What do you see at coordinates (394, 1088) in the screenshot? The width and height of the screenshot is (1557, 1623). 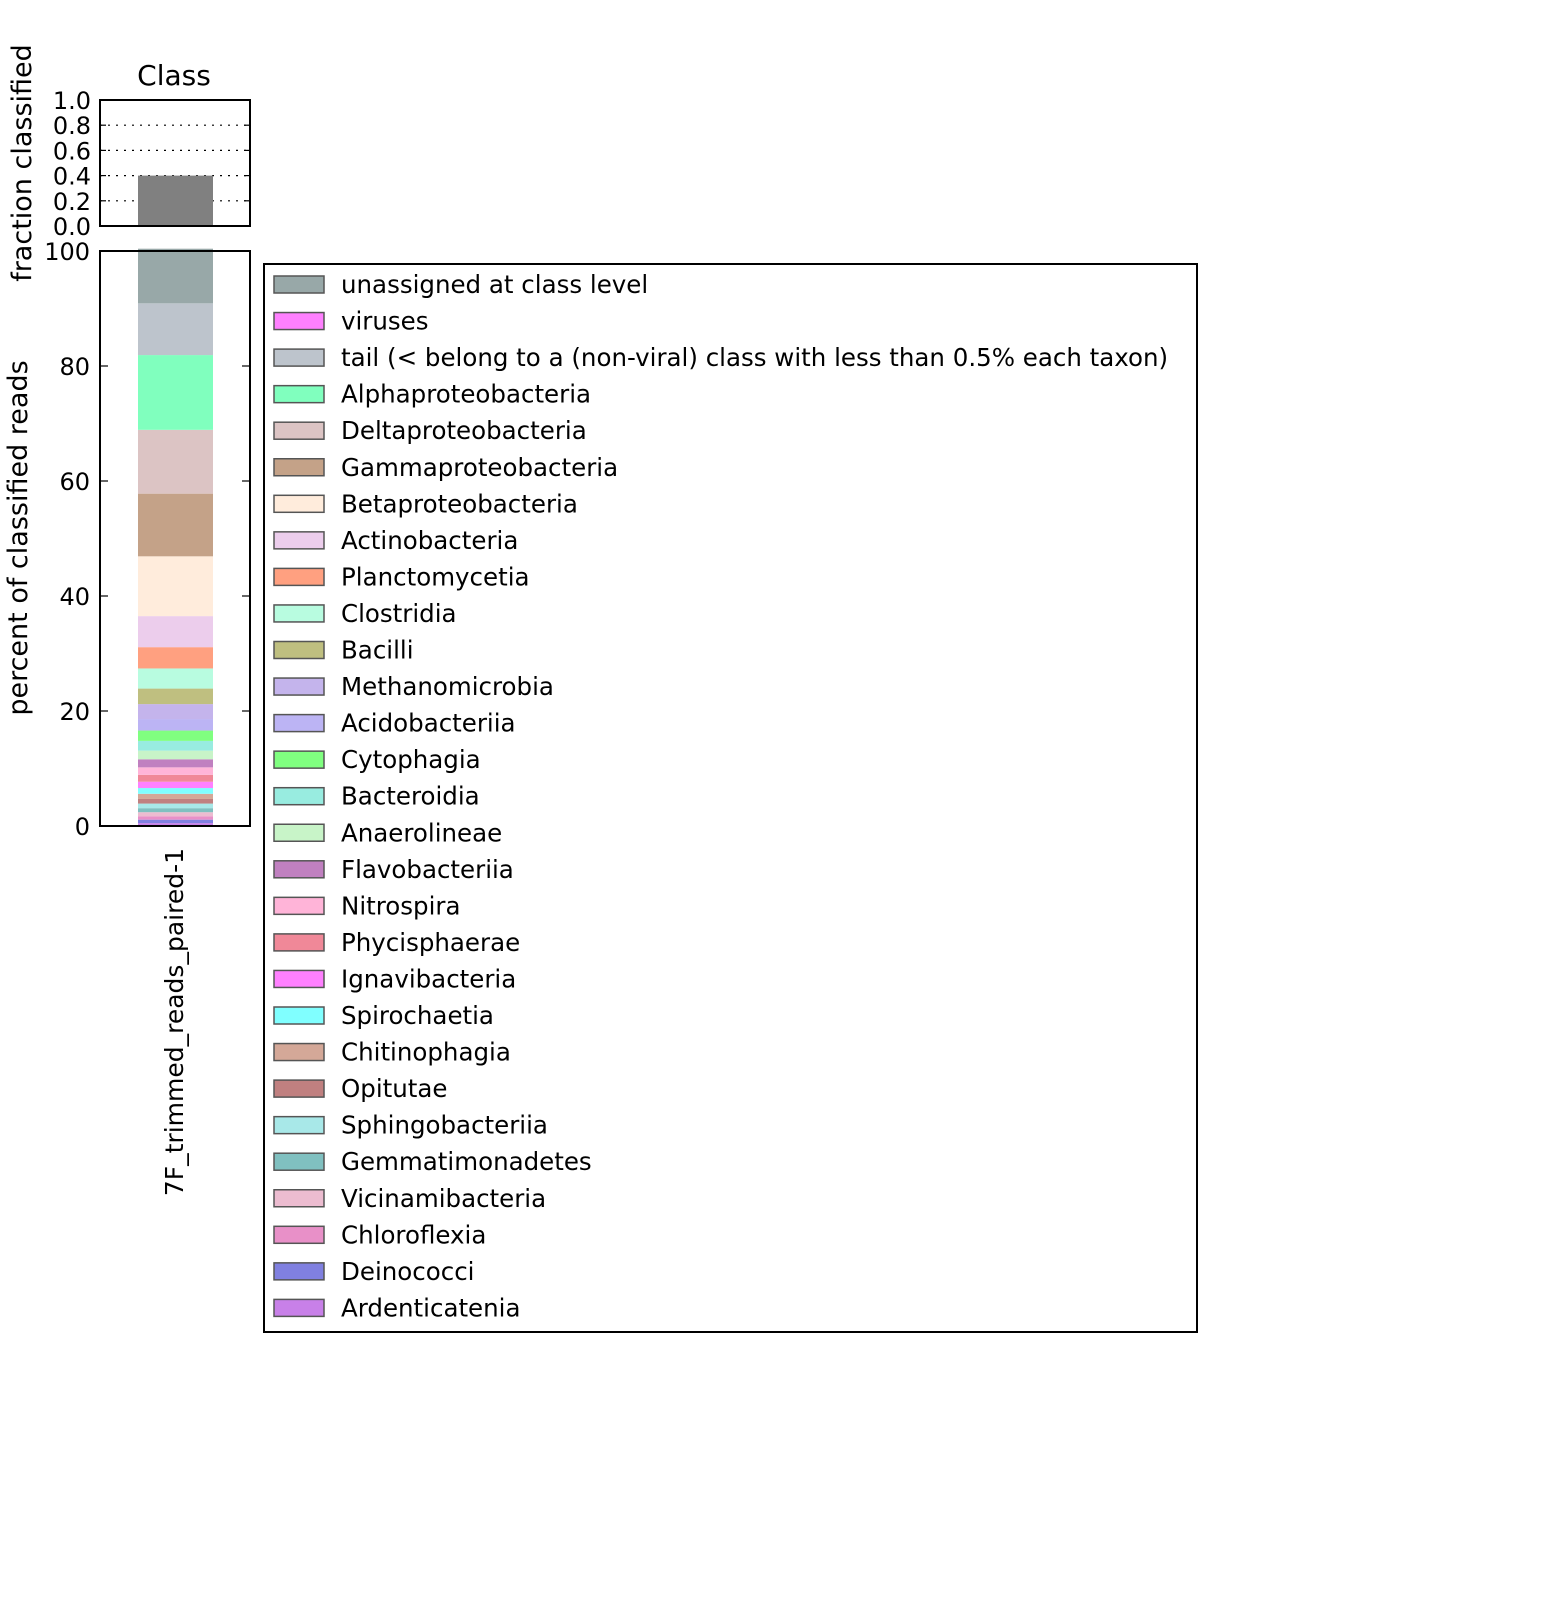 I see `legend-label: Opitutae` at bounding box center [394, 1088].